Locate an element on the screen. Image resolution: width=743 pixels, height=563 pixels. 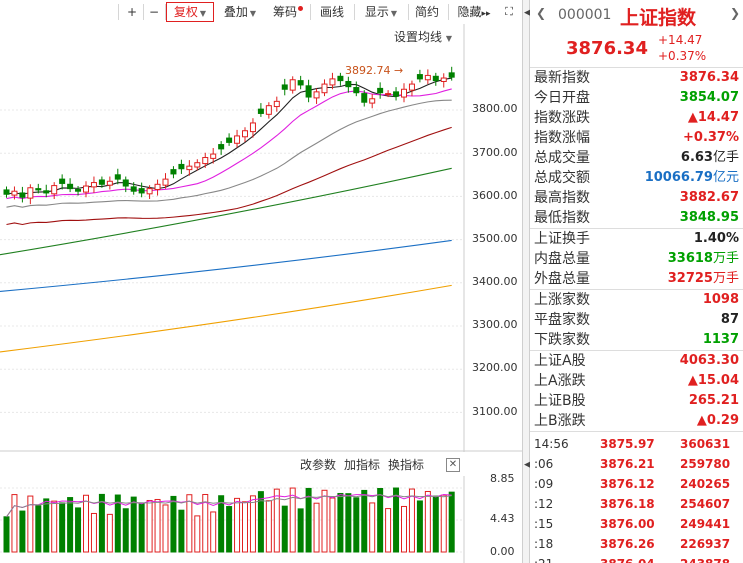
fullscreen-icon: ⛶ is located at coordinates (509, 11).